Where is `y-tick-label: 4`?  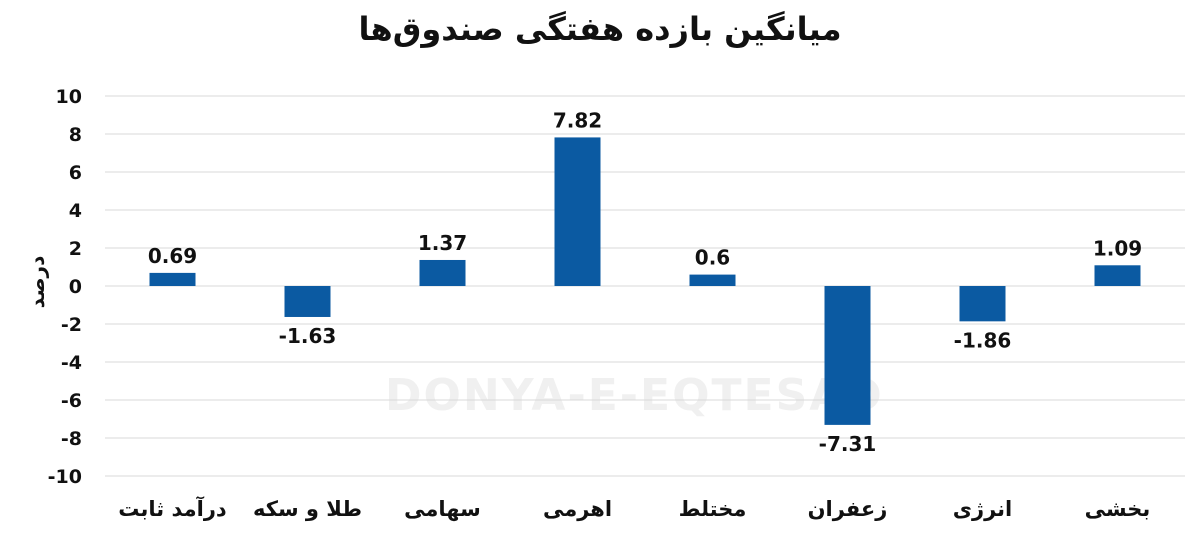 y-tick-label: 4 is located at coordinates (75, 211).